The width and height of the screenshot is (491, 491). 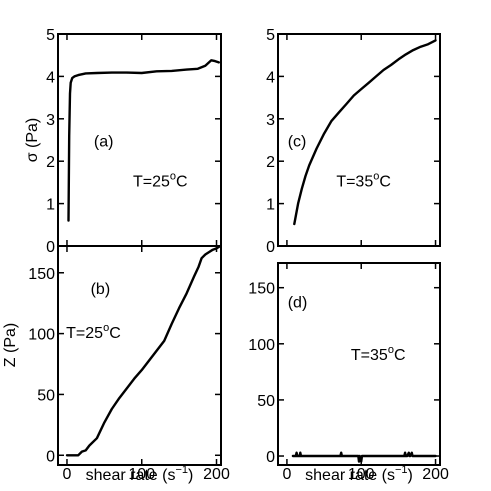 I want to click on panel-label: (a), so click(x=104, y=141).